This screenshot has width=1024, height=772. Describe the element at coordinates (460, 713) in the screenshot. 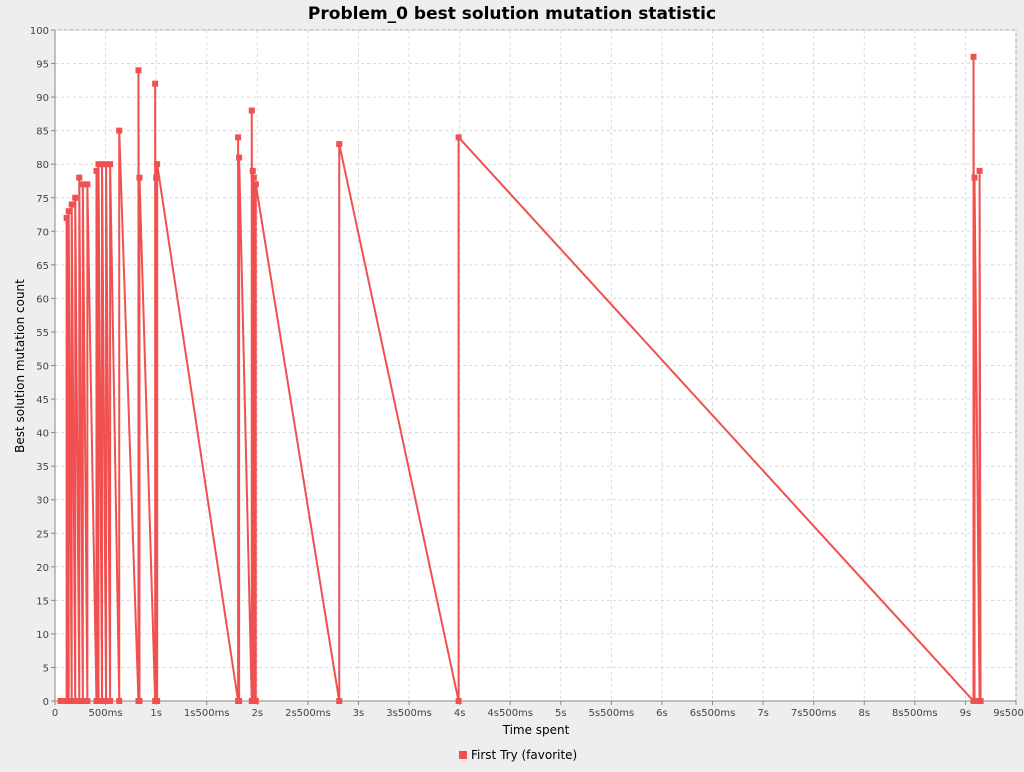

I see `x-tick-label: 4s` at that location.